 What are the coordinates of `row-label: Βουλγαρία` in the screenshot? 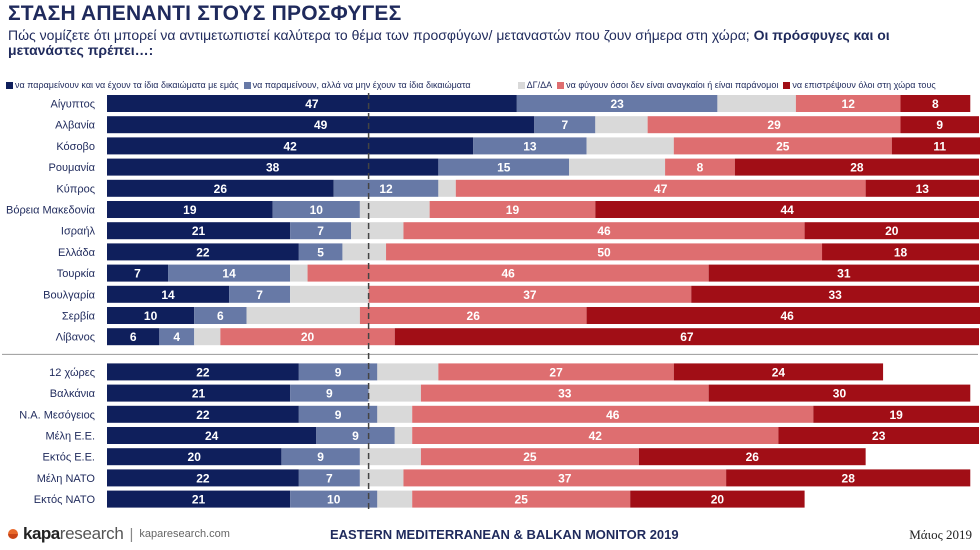 It's located at (69, 295).